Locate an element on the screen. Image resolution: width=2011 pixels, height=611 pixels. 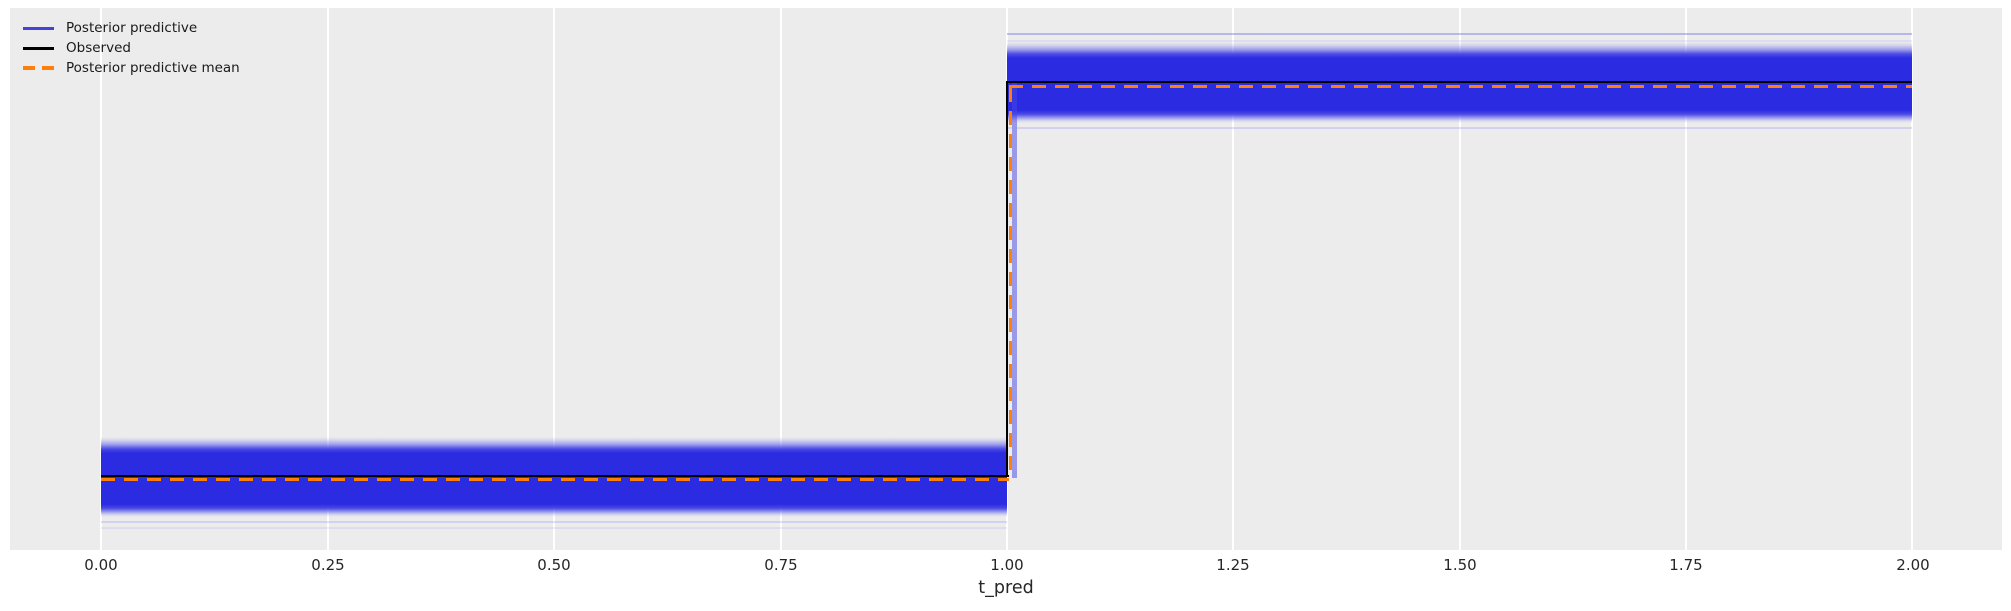
gridline-x-1.50 is located at coordinates (1460, 279).